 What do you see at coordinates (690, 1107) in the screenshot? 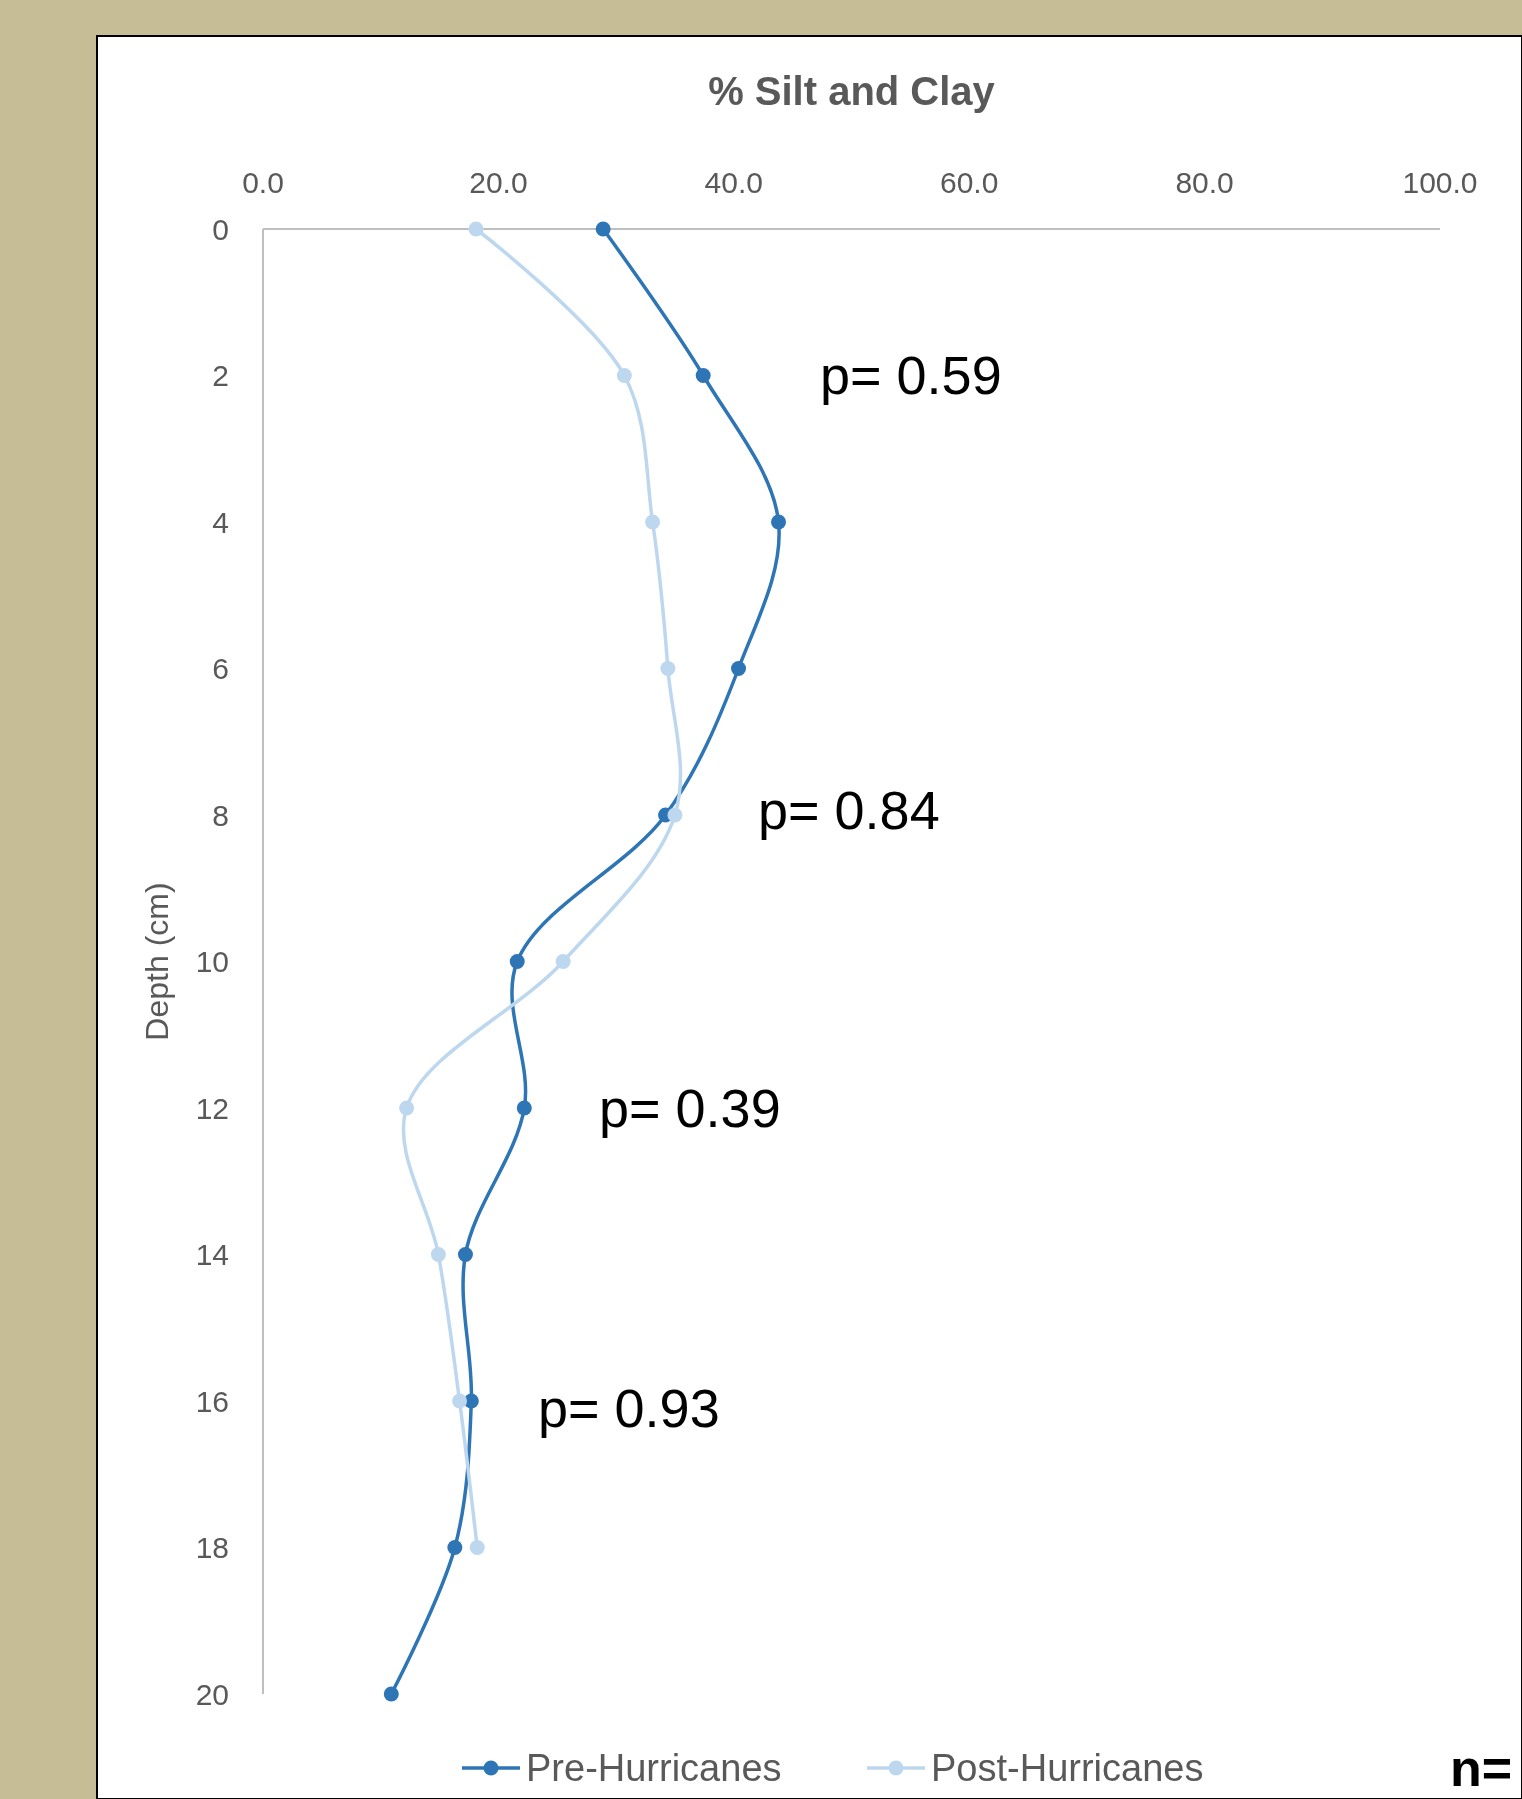
I see `annotation: p= 0.39` at bounding box center [690, 1107].